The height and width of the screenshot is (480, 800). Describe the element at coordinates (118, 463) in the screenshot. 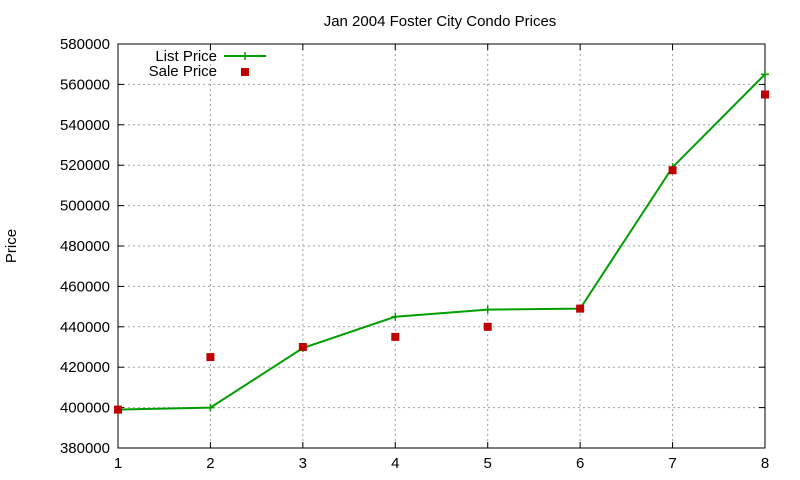

I see `x-tick-label: 1` at that location.